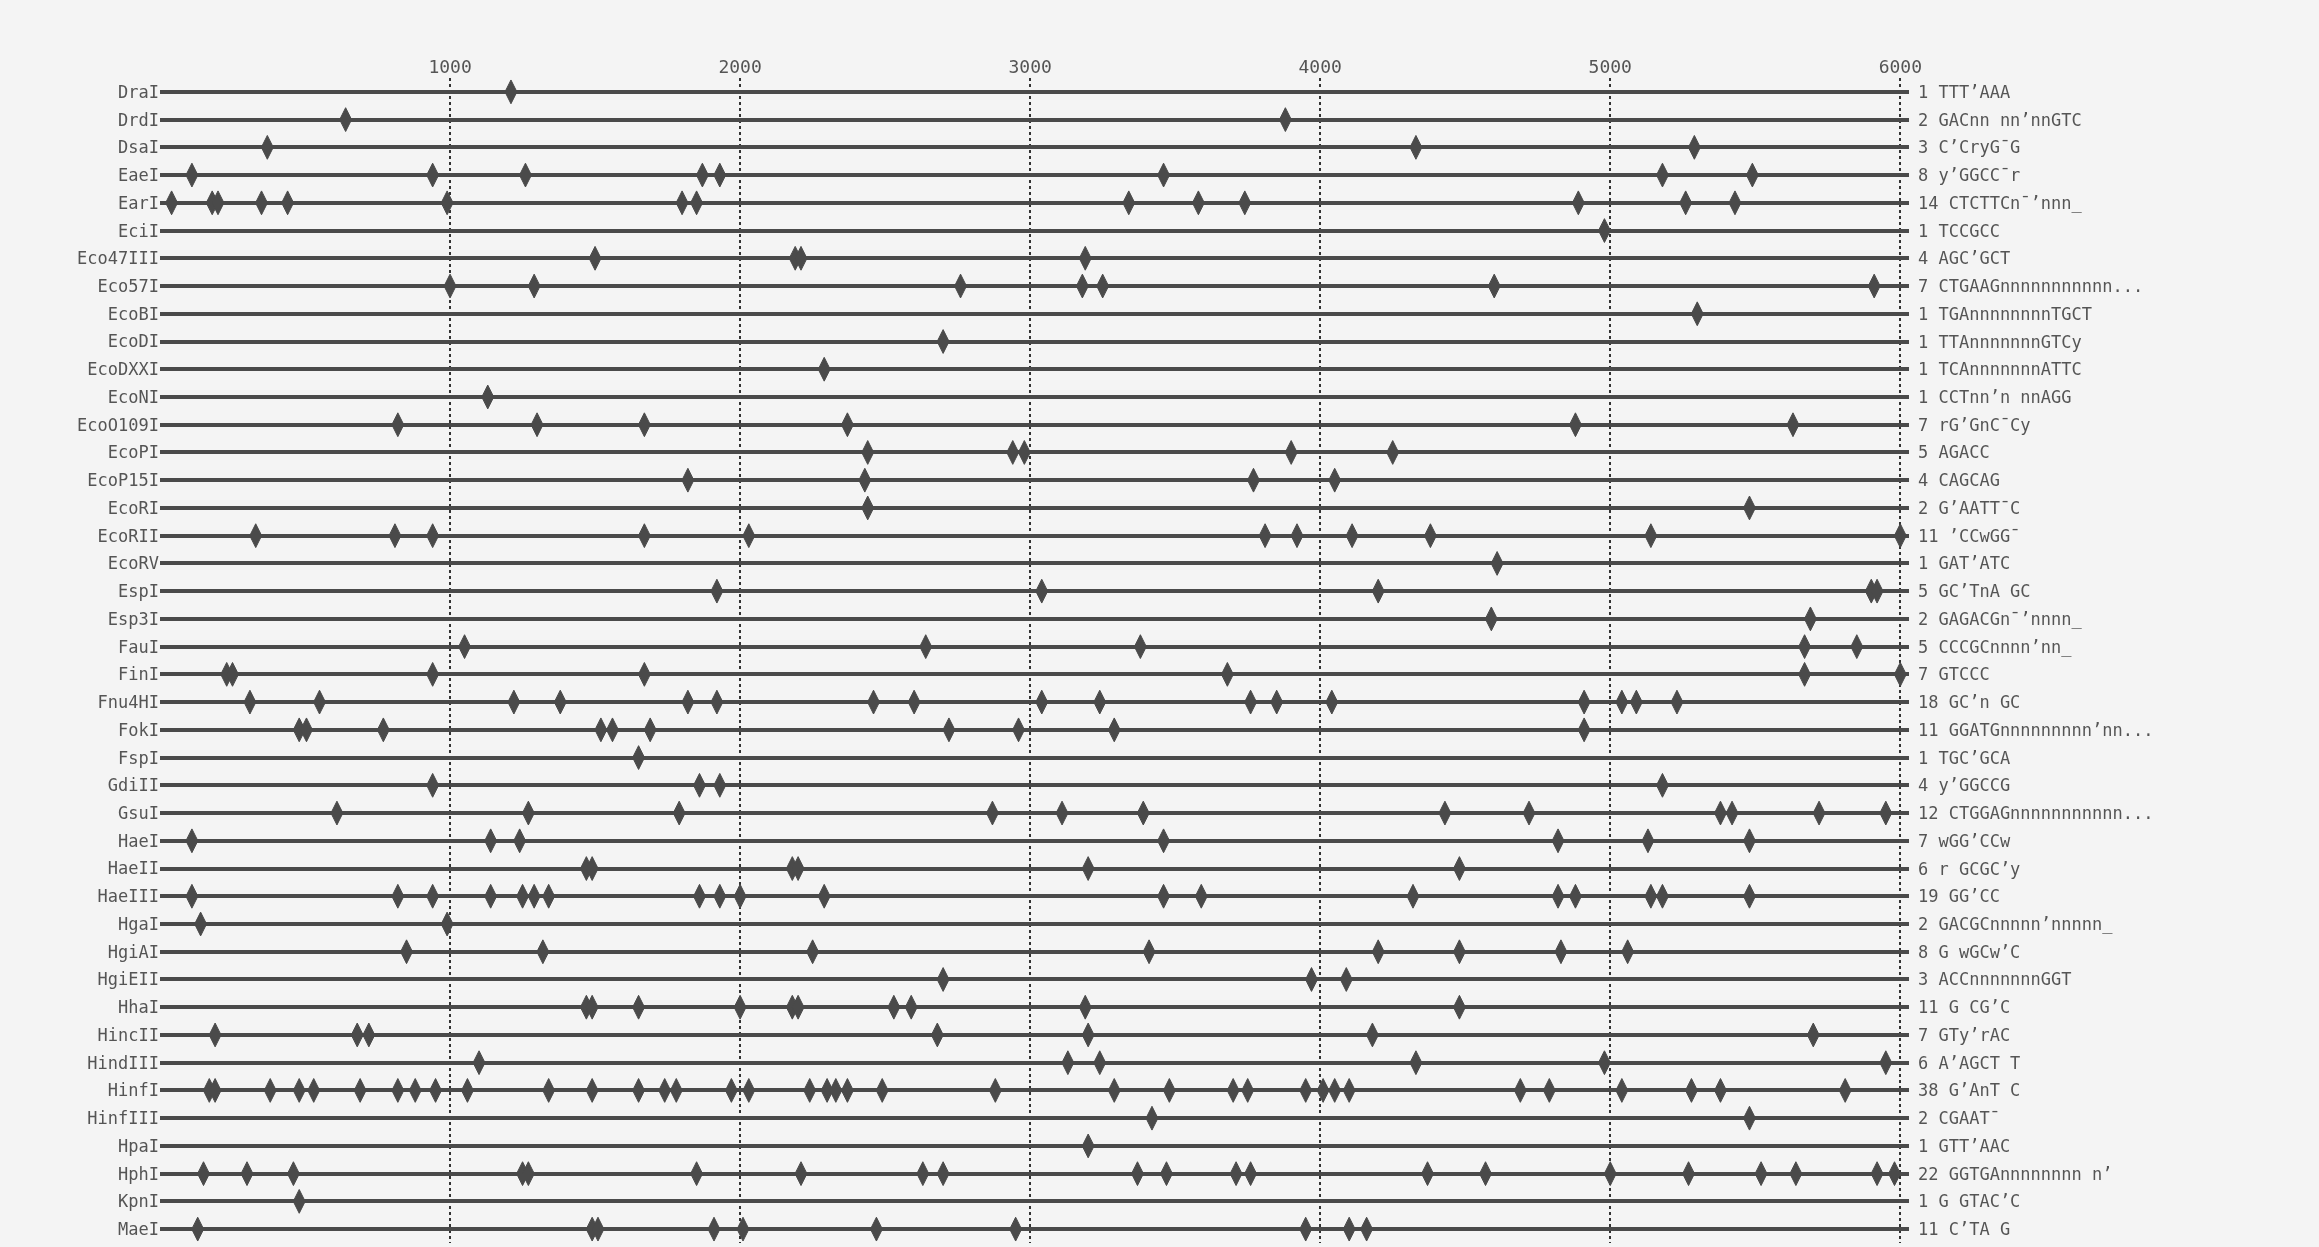  I want to click on y2-tick-label: 2 CGAAT¯, so click(1959, 1118).